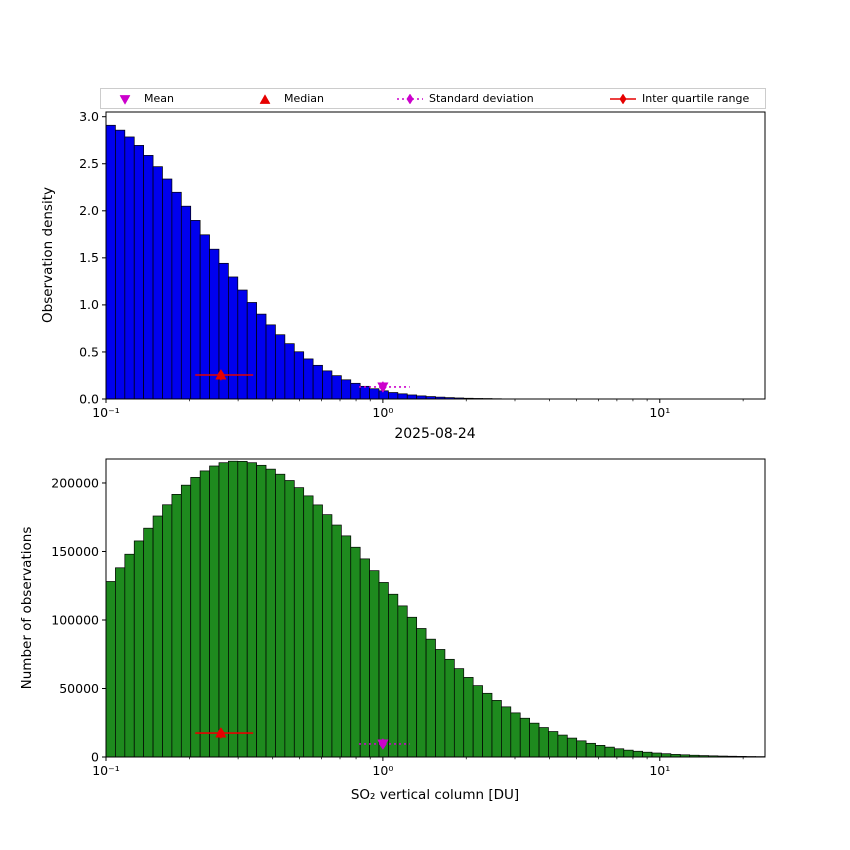 The image size is (850, 850). Describe the element at coordinates (27, 608) in the screenshot. I see `y-axis-label-number-of-observations: Number of observations` at that location.